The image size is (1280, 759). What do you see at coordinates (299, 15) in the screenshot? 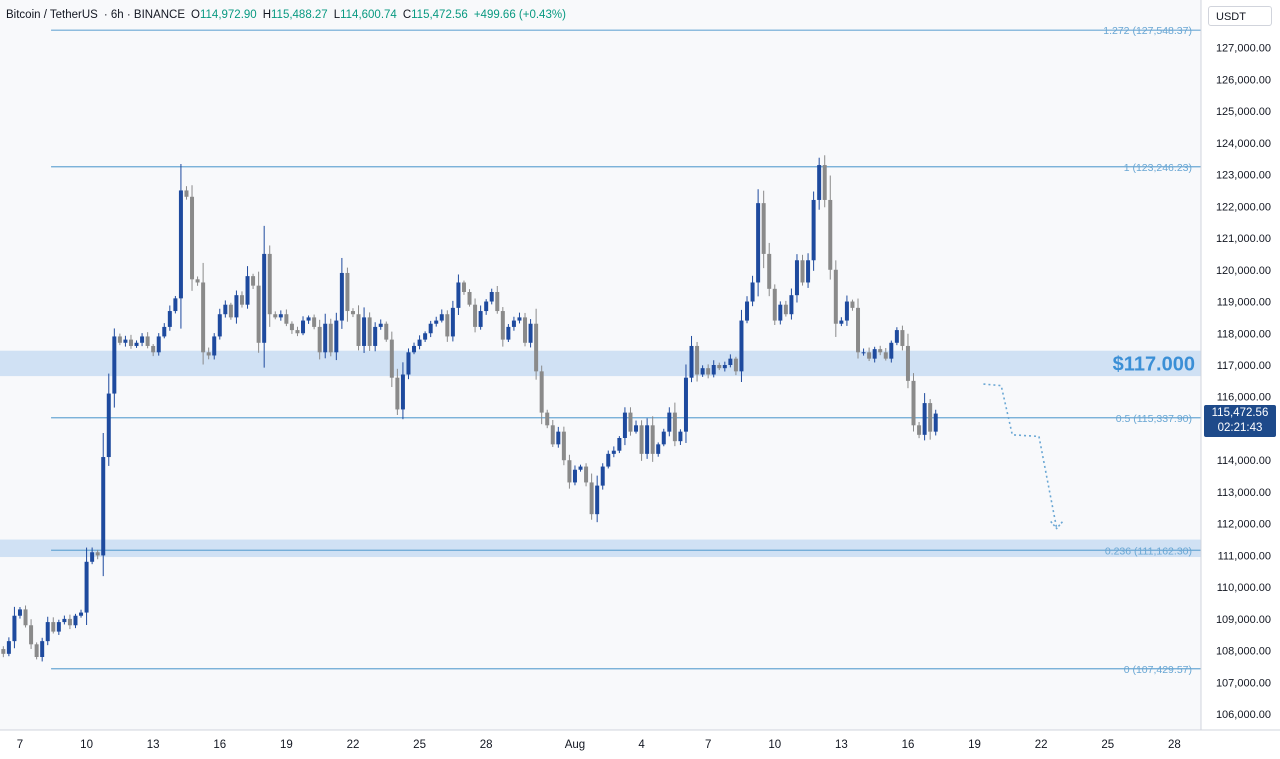
I see `high-value: 115,488.27` at bounding box center [299, 15].